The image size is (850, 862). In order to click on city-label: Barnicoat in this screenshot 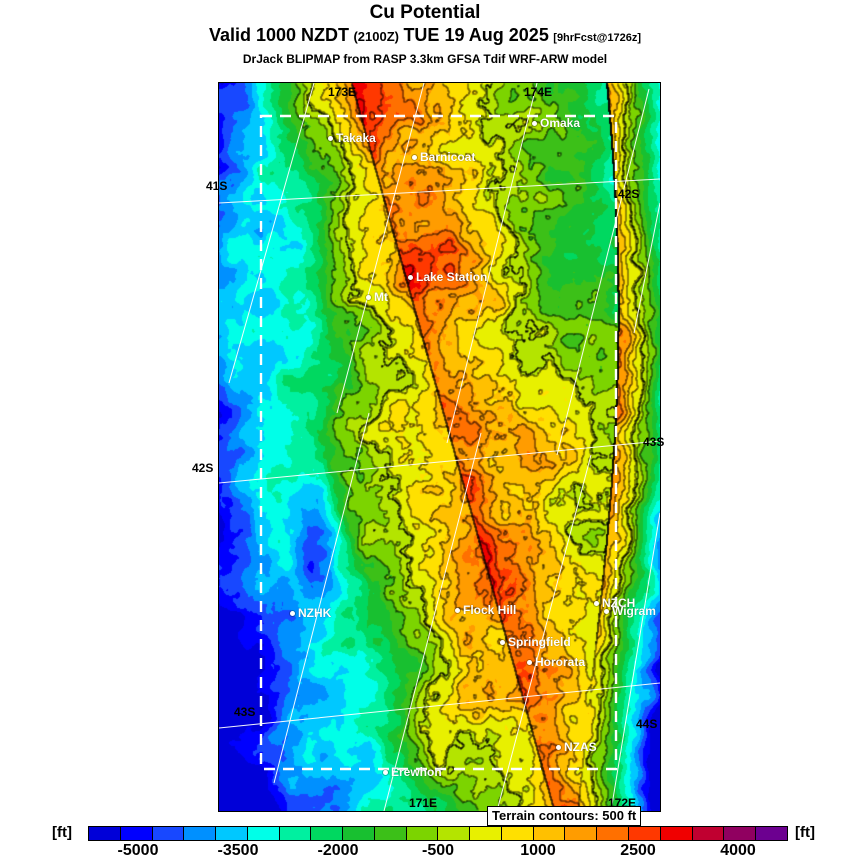, I will do `click(448, 157)`.